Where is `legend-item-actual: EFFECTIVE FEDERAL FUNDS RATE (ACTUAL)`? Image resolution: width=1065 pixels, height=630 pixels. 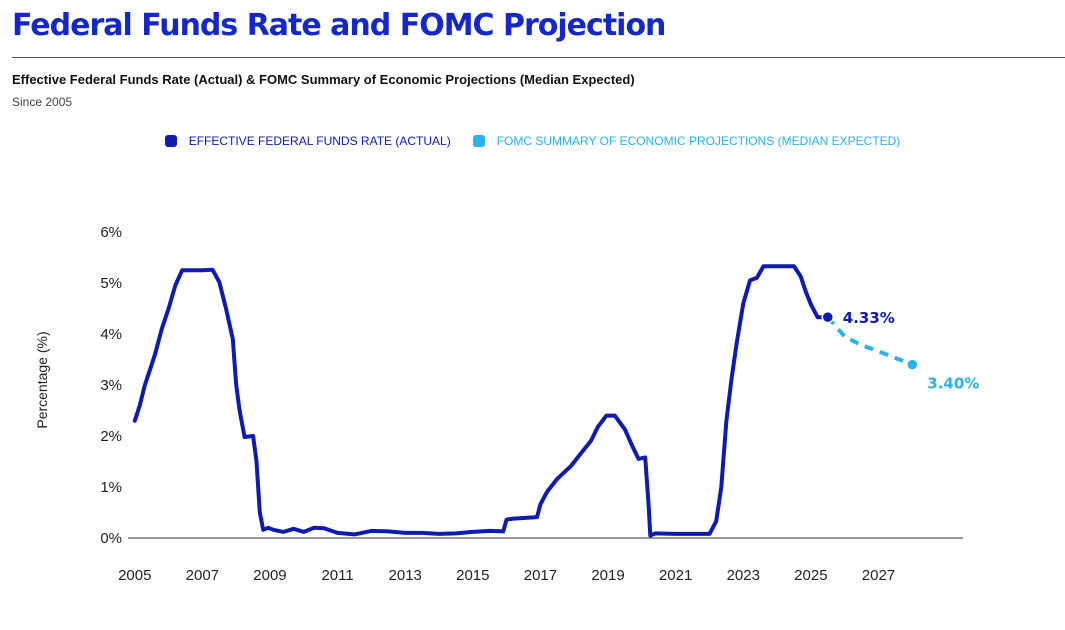 legend-item-actual: EFFECTIVE FEDERAL FUNDS RATE (ACTUAL) is located at coordinates (307, 141).